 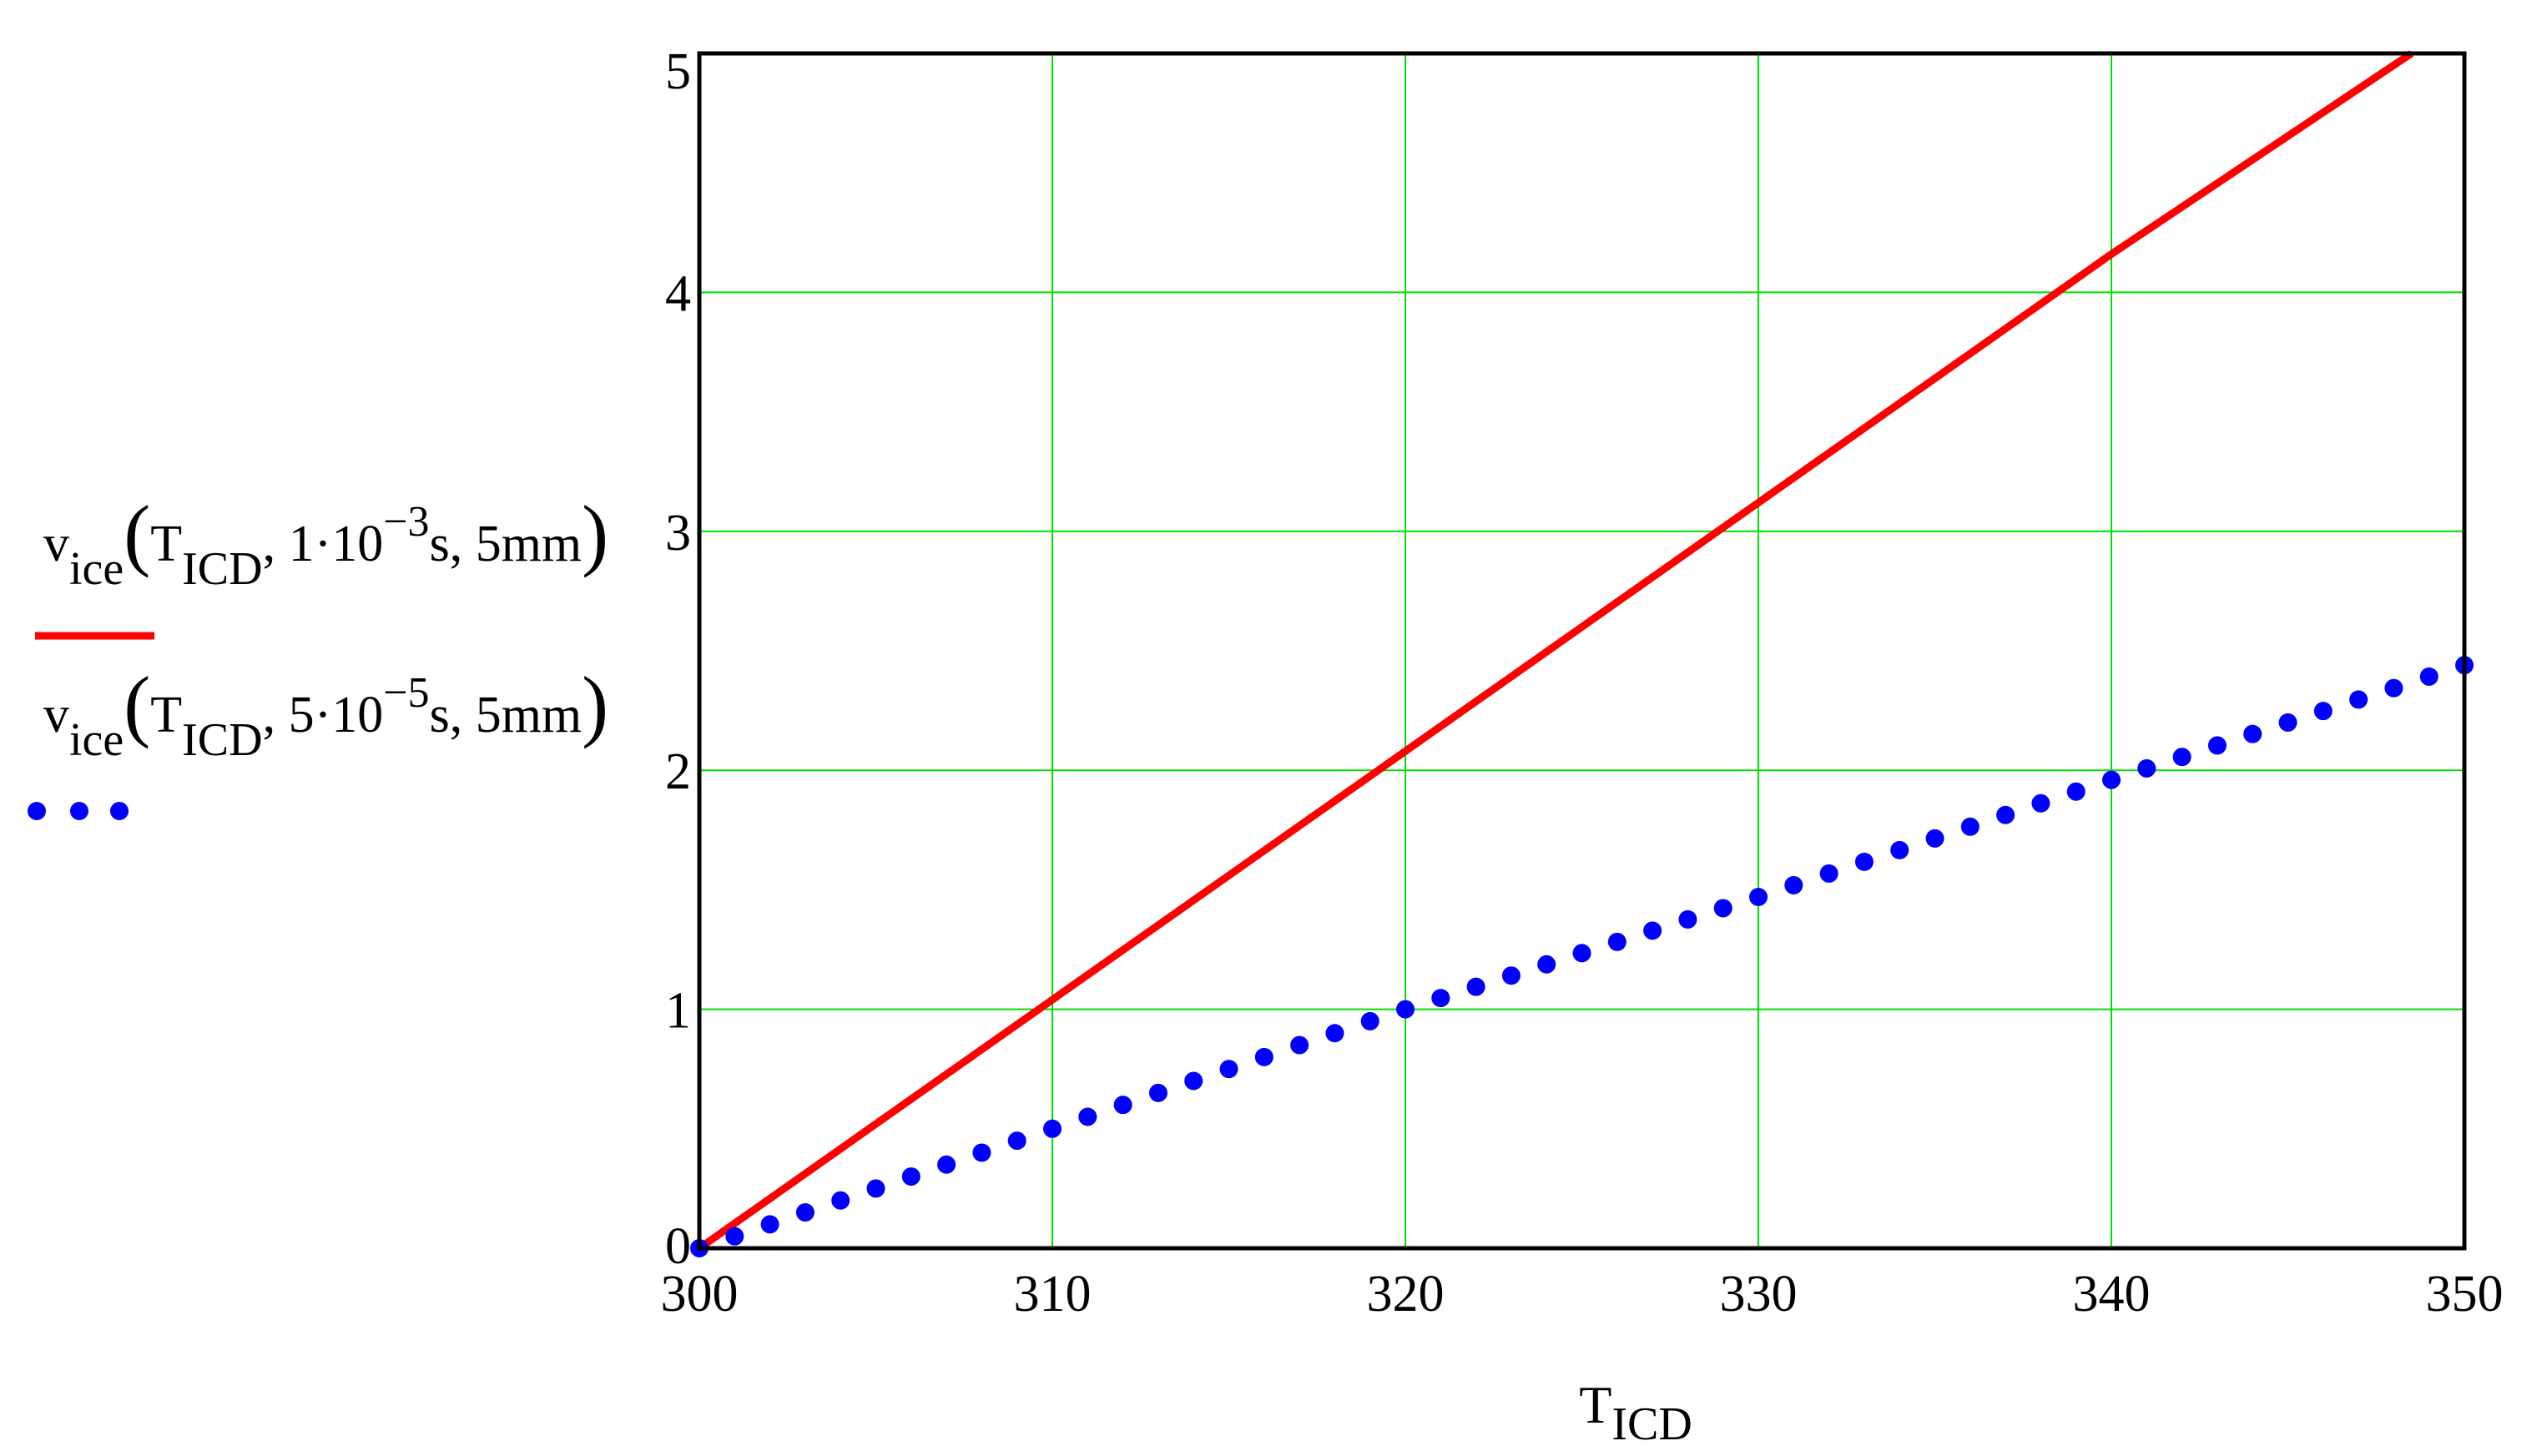 What do you see at coordinates (2465, 1294) in the screenshot?
I see `x-tick-label: 350` at bounding box center [2465, 1294].